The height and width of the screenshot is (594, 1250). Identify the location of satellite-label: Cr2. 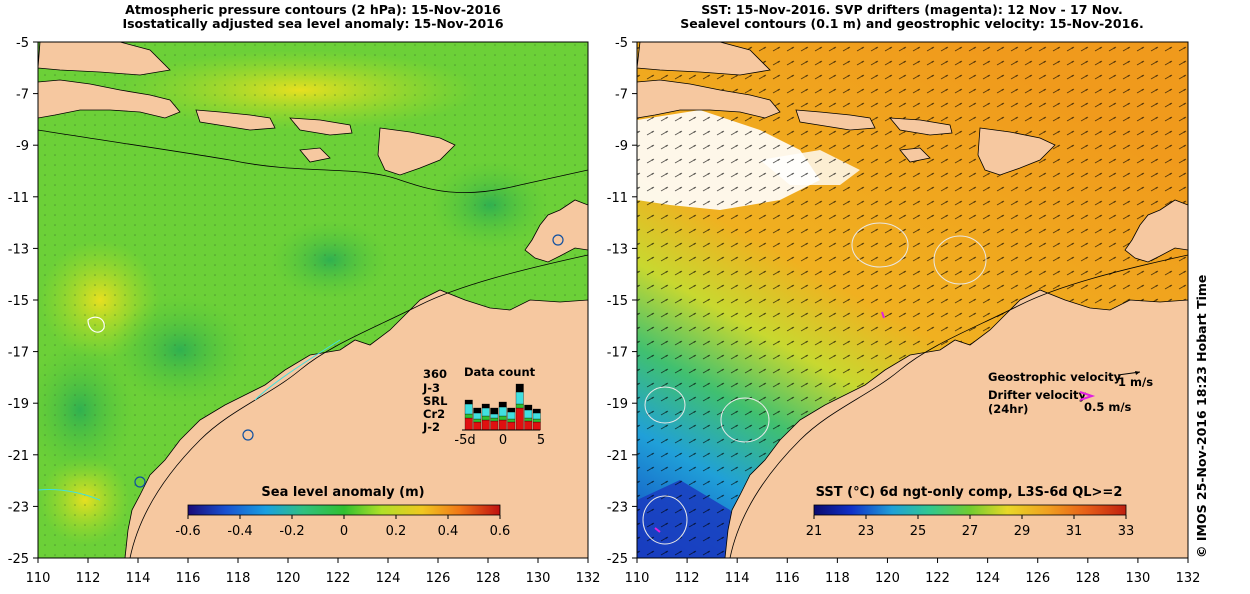
(434, 414).